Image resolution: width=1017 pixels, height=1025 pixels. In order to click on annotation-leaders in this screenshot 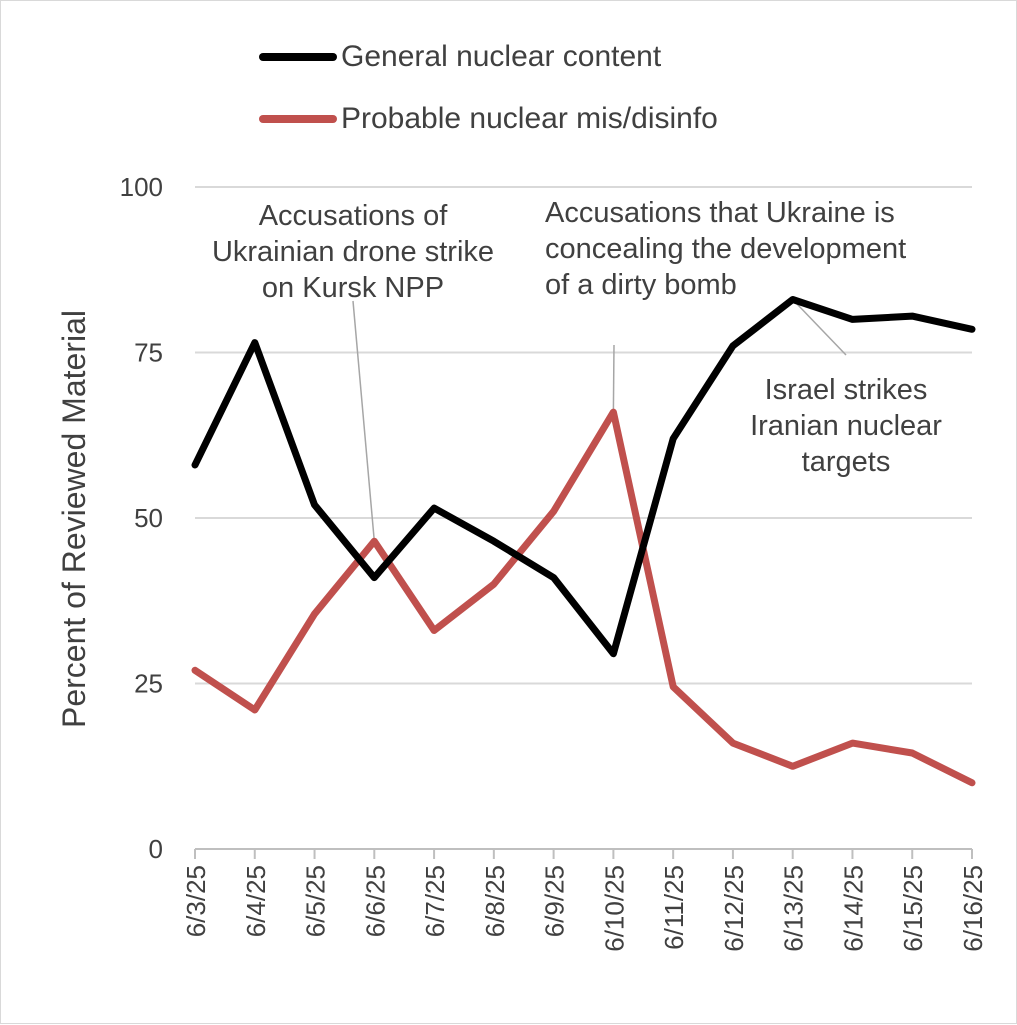, I will do `click(599, 420)`.